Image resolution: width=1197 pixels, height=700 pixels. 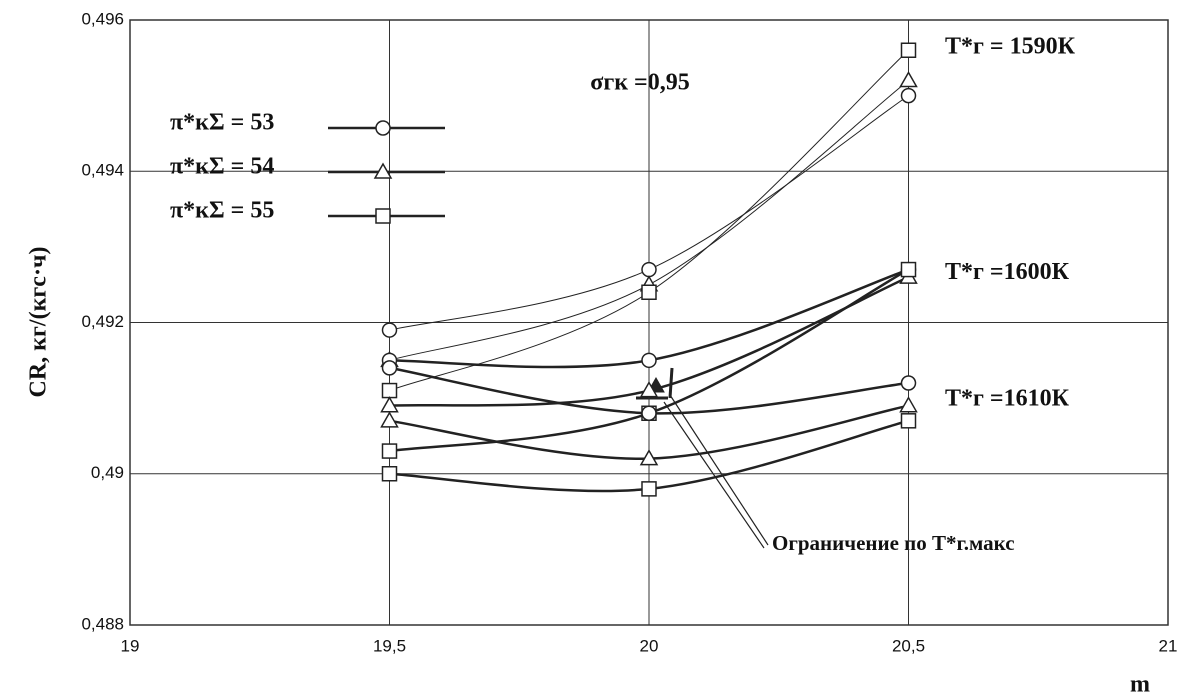 I want to click on annotation: σгк =0,95, so click(x=639, y=83).